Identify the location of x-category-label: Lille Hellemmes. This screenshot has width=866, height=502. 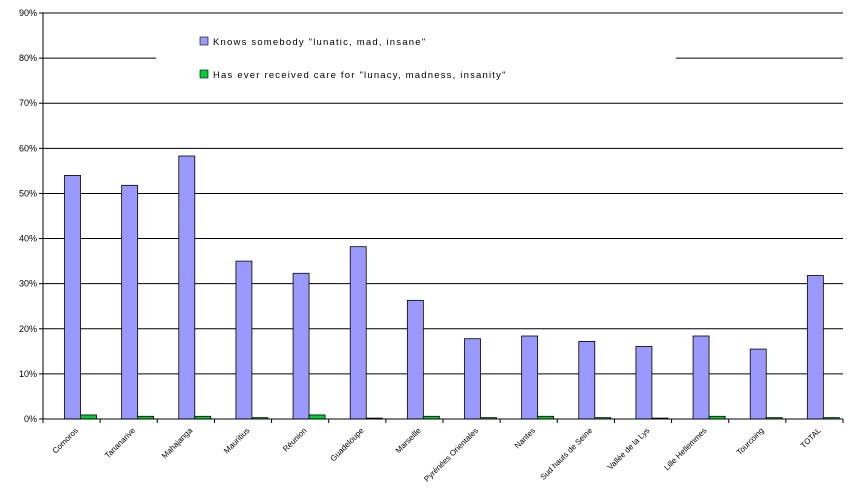
(685, 449).